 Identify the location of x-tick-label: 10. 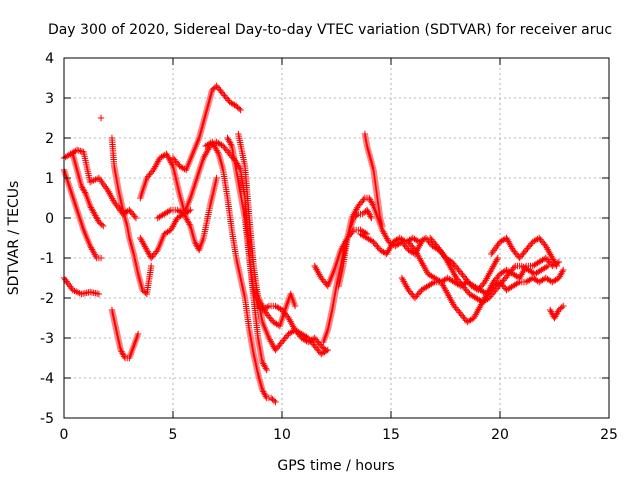
(282, 435).